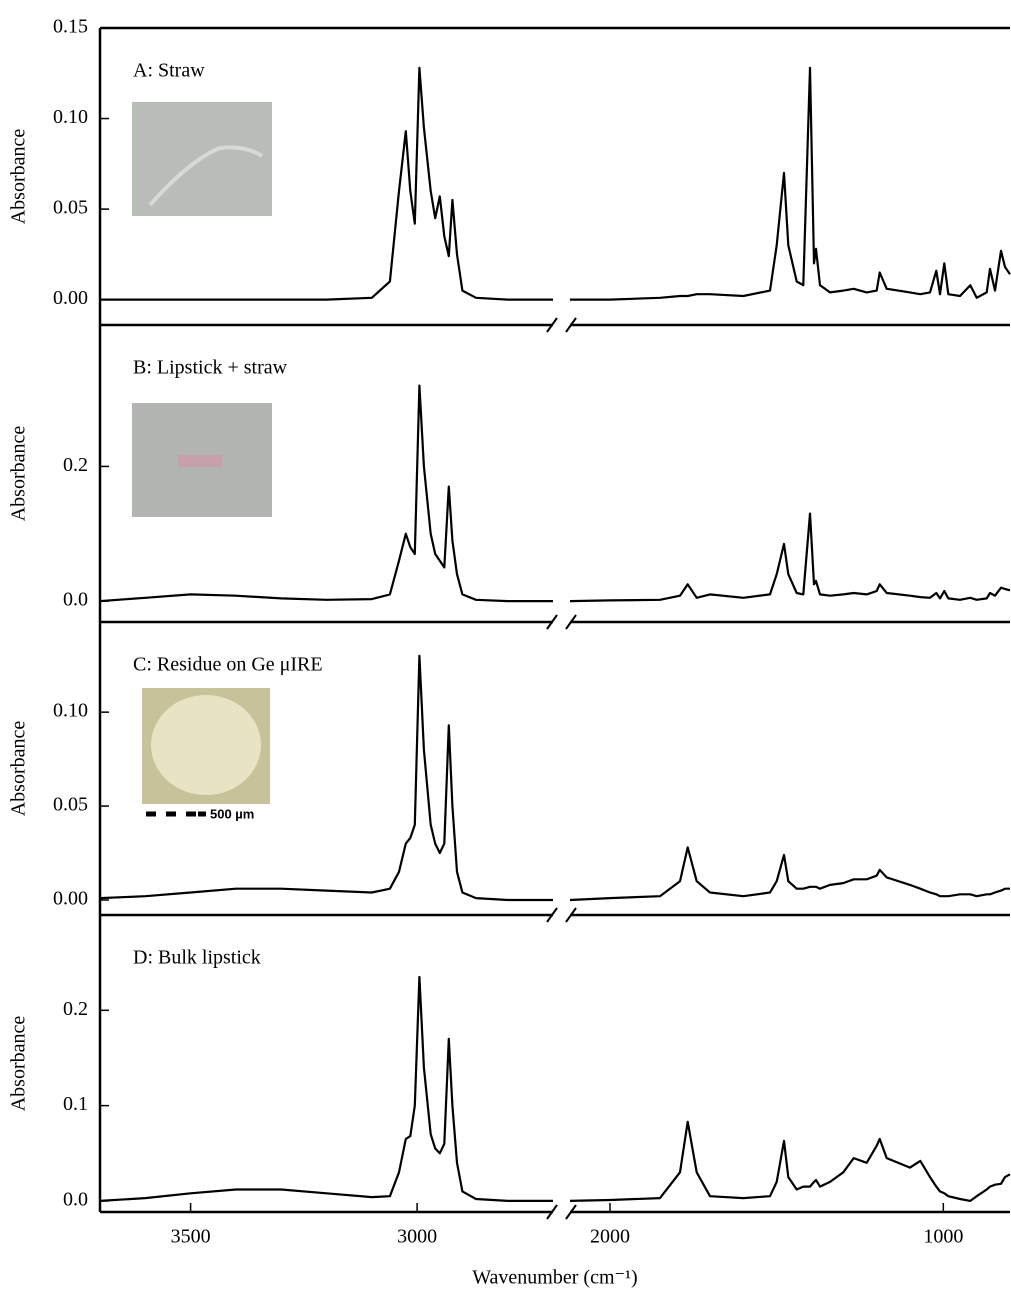 The width and height of the screenshot is (1011, 1293). Describe the element at coordinates (191, 1237) in the screenshot. I see `x-tick-label: 3500` at that location.